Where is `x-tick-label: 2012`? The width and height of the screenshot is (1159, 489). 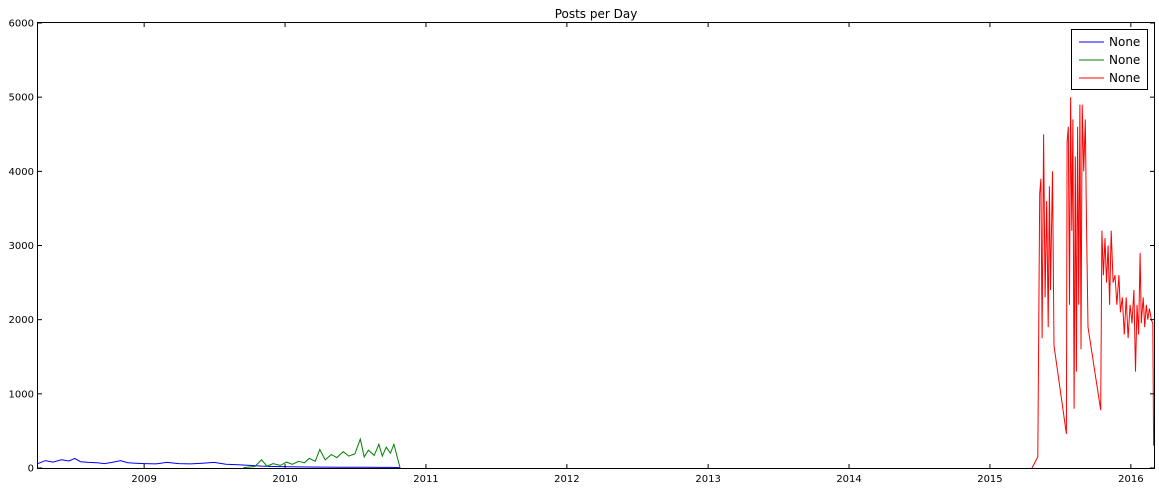
x-tick-label: 2012 is located at coordinates (566, 479).